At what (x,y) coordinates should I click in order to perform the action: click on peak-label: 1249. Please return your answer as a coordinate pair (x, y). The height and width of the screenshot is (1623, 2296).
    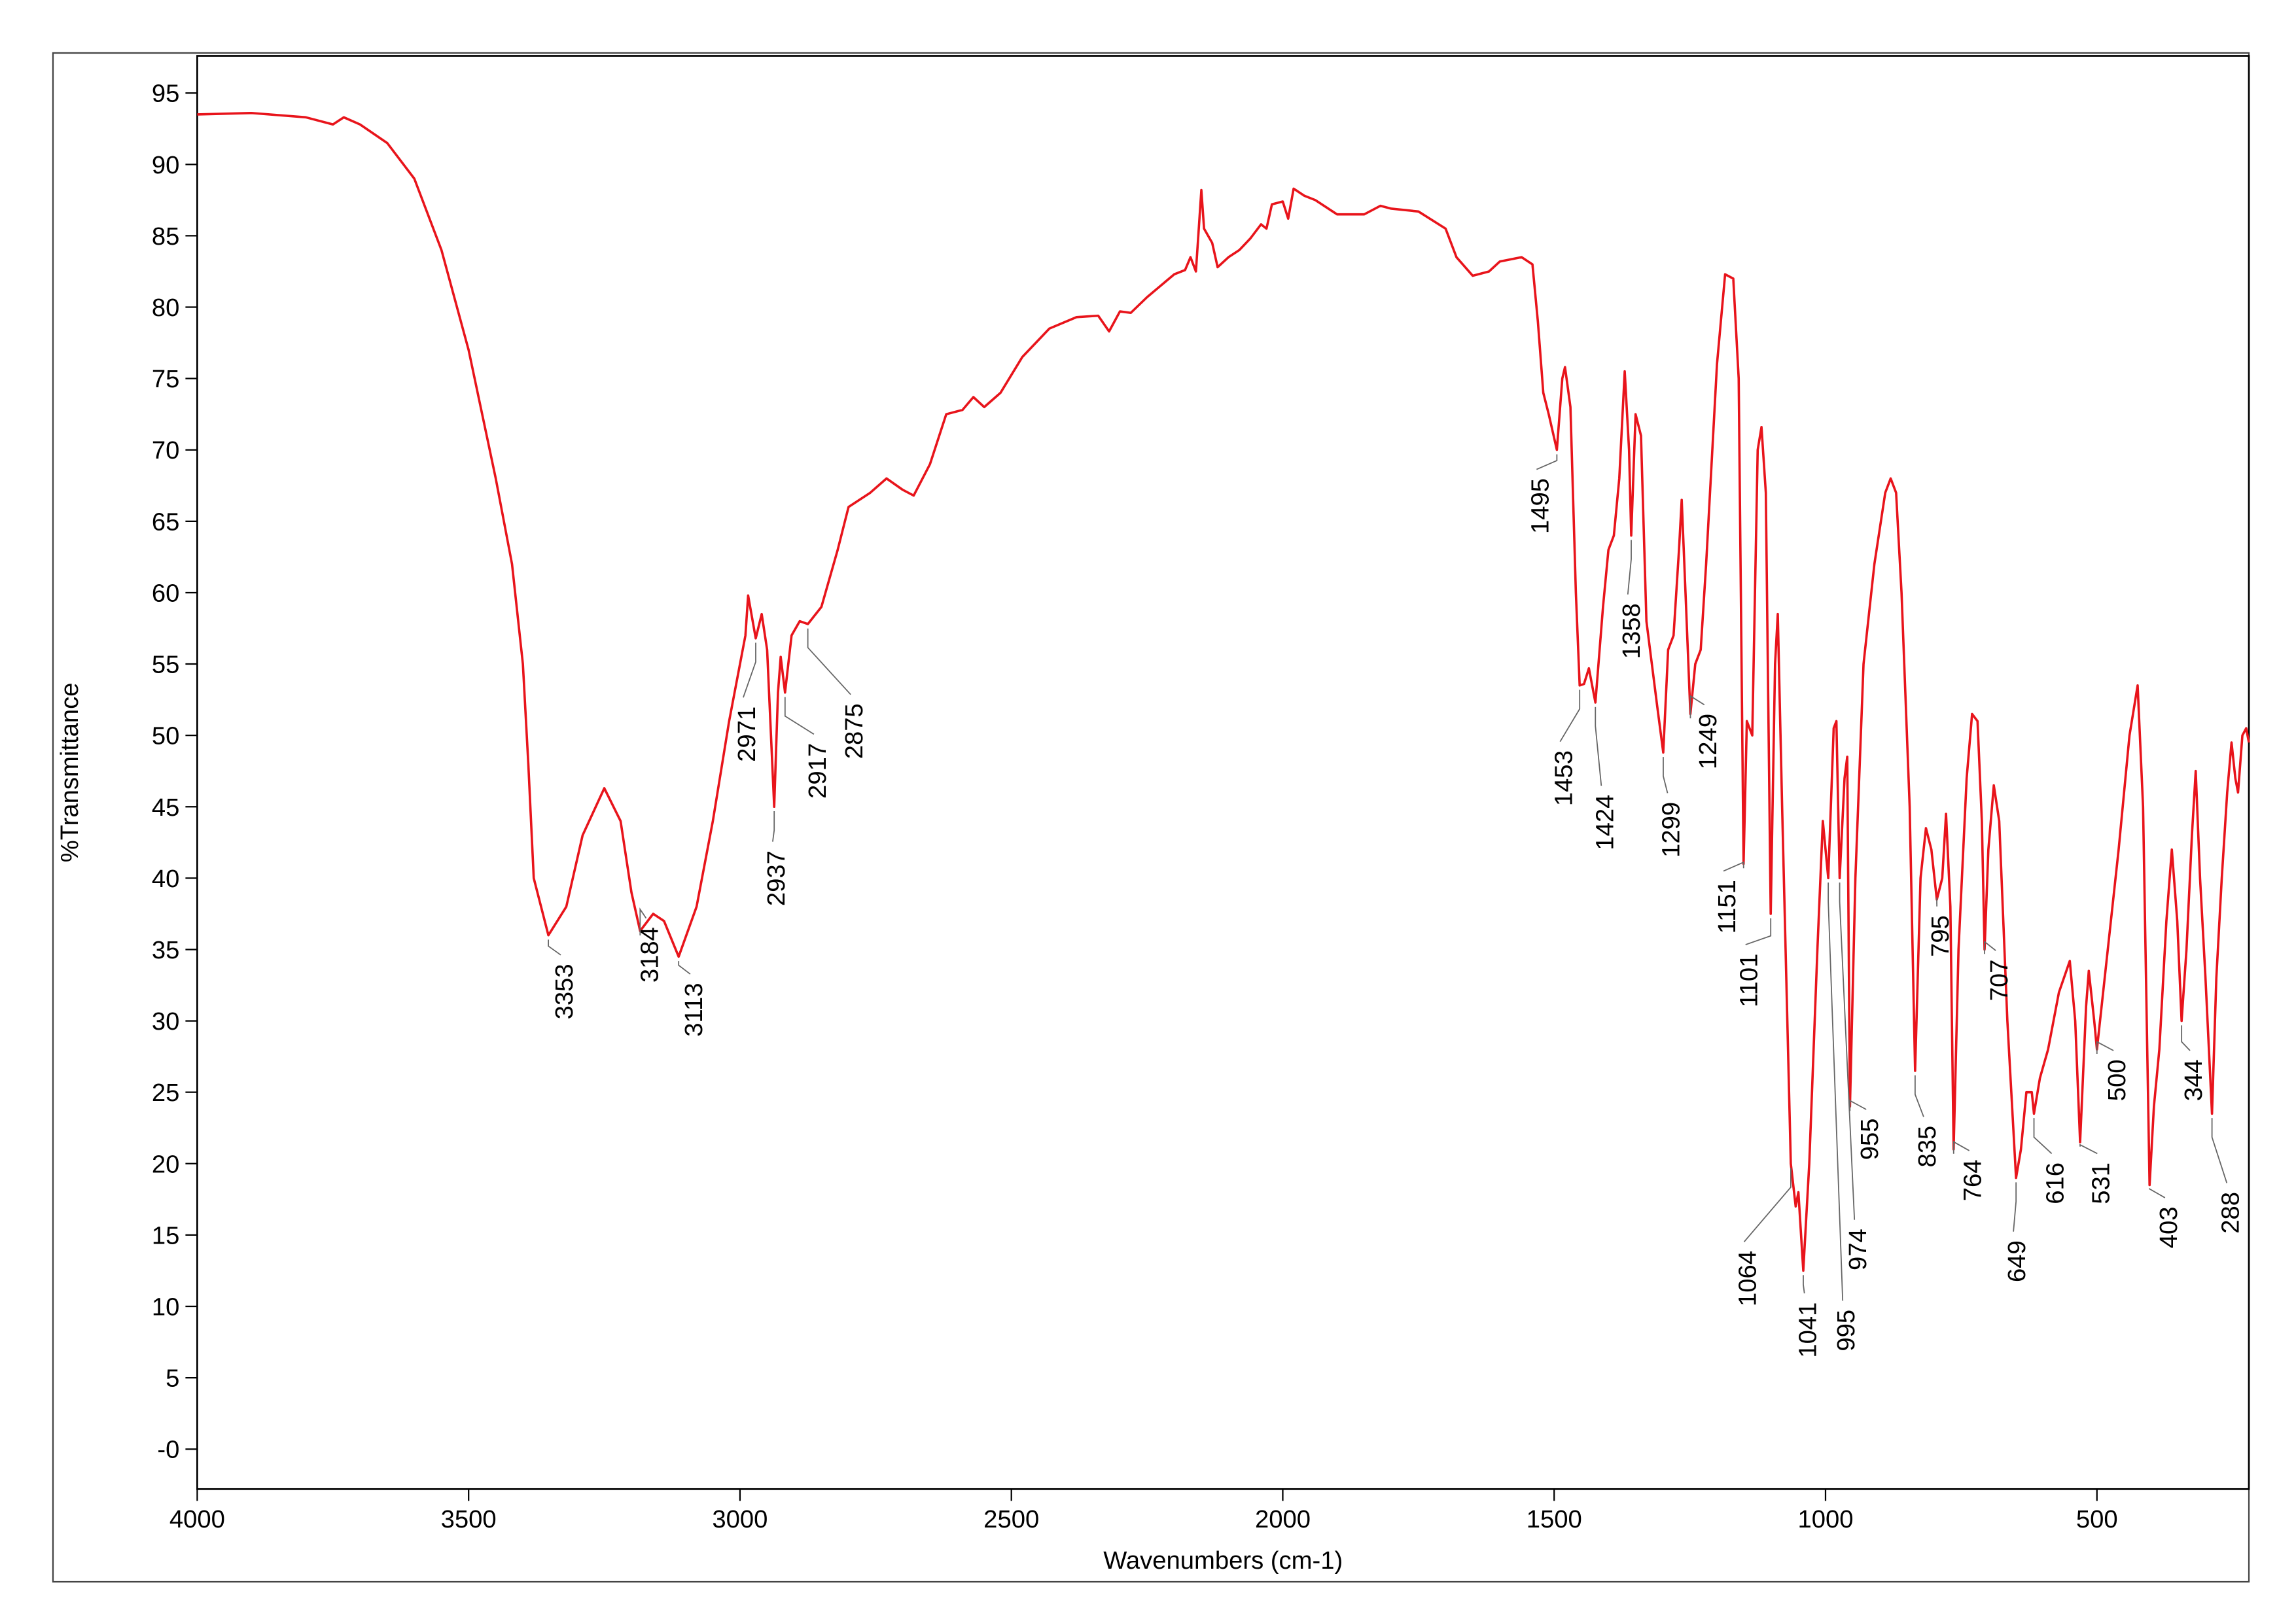
    Looking at the image, I should click on (1708, 741).